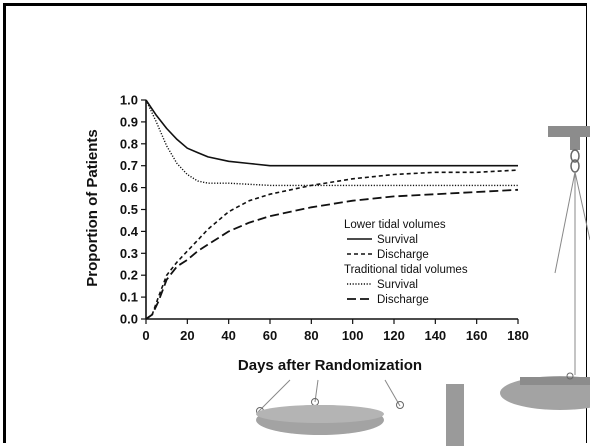  What do you see at coordinates (129, 187) in the screenshot?
I see `y-tick-label: 0.6` at bounding box center [129, 187].